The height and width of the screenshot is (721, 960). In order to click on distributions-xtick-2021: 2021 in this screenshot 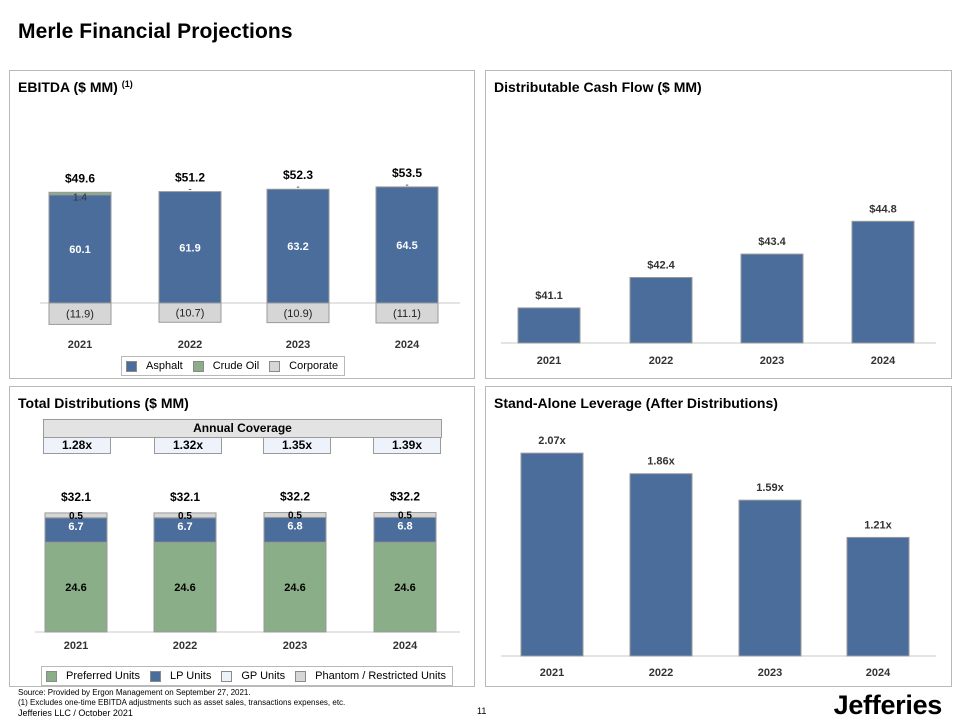, I will do `click(76, 646)`.